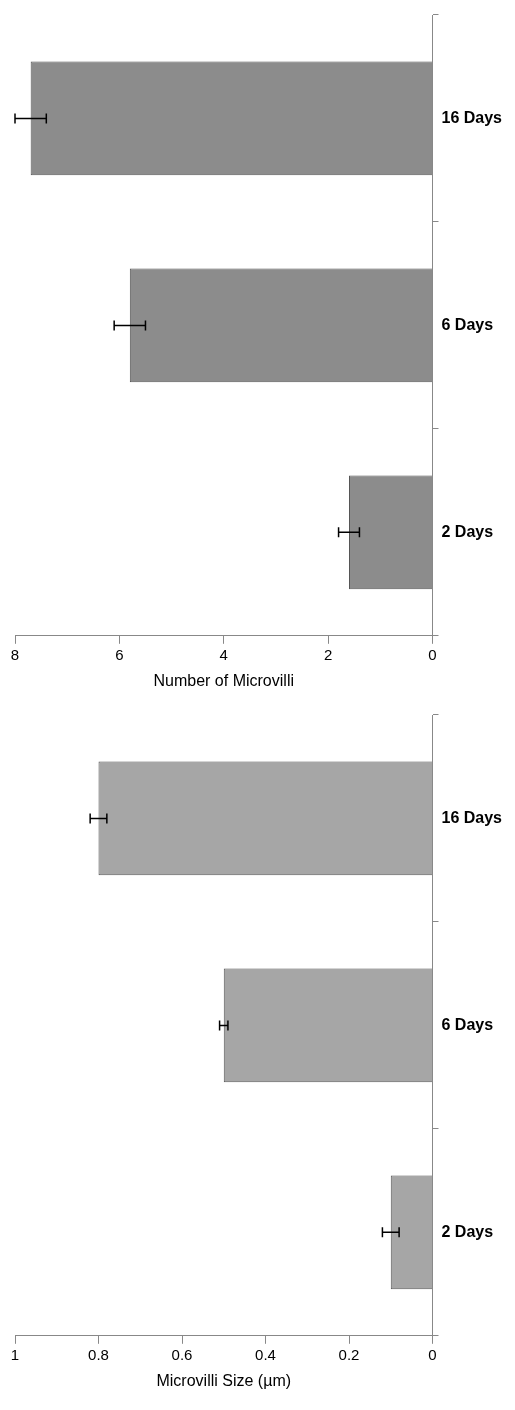  I want to click on x-tick-label: 4, so click(223, 654).